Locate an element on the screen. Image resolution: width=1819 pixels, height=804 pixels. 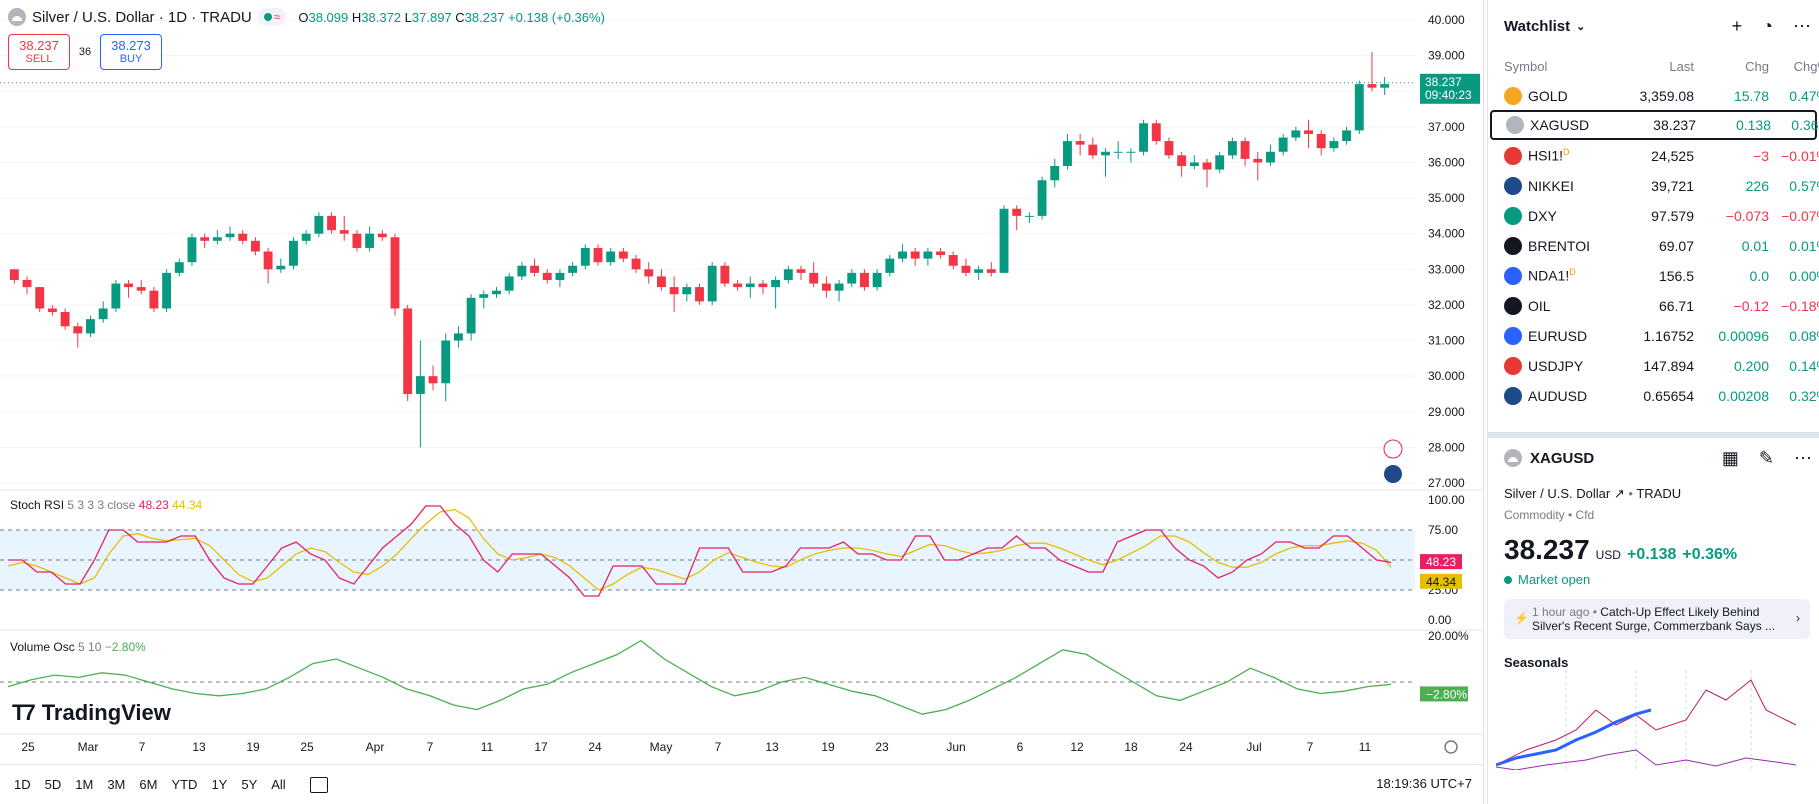
buy-button: 38.273 BUY is located at coordinates (131, 52).